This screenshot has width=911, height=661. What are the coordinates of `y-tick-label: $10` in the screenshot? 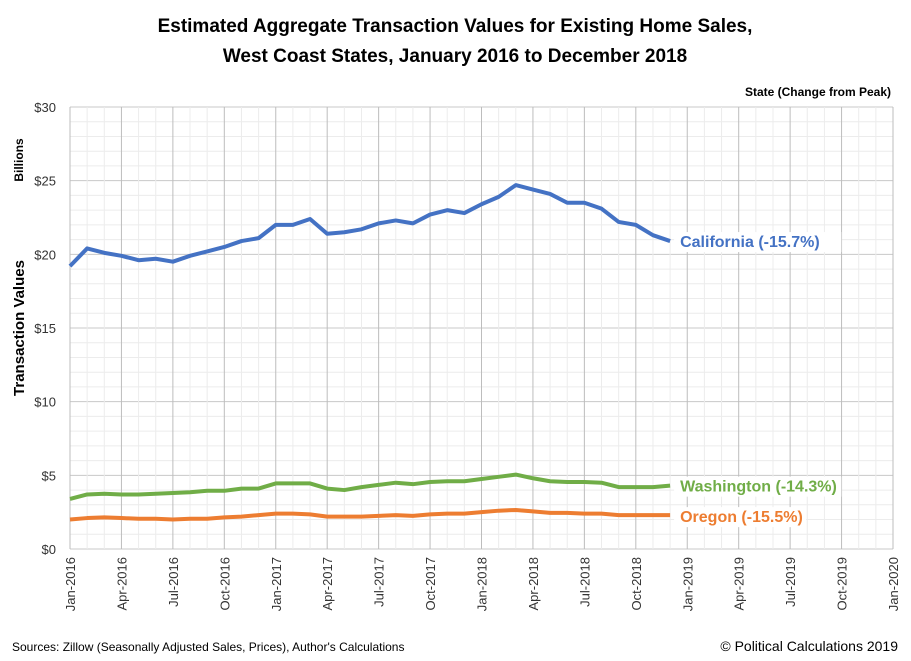 It's located at (45, 402).